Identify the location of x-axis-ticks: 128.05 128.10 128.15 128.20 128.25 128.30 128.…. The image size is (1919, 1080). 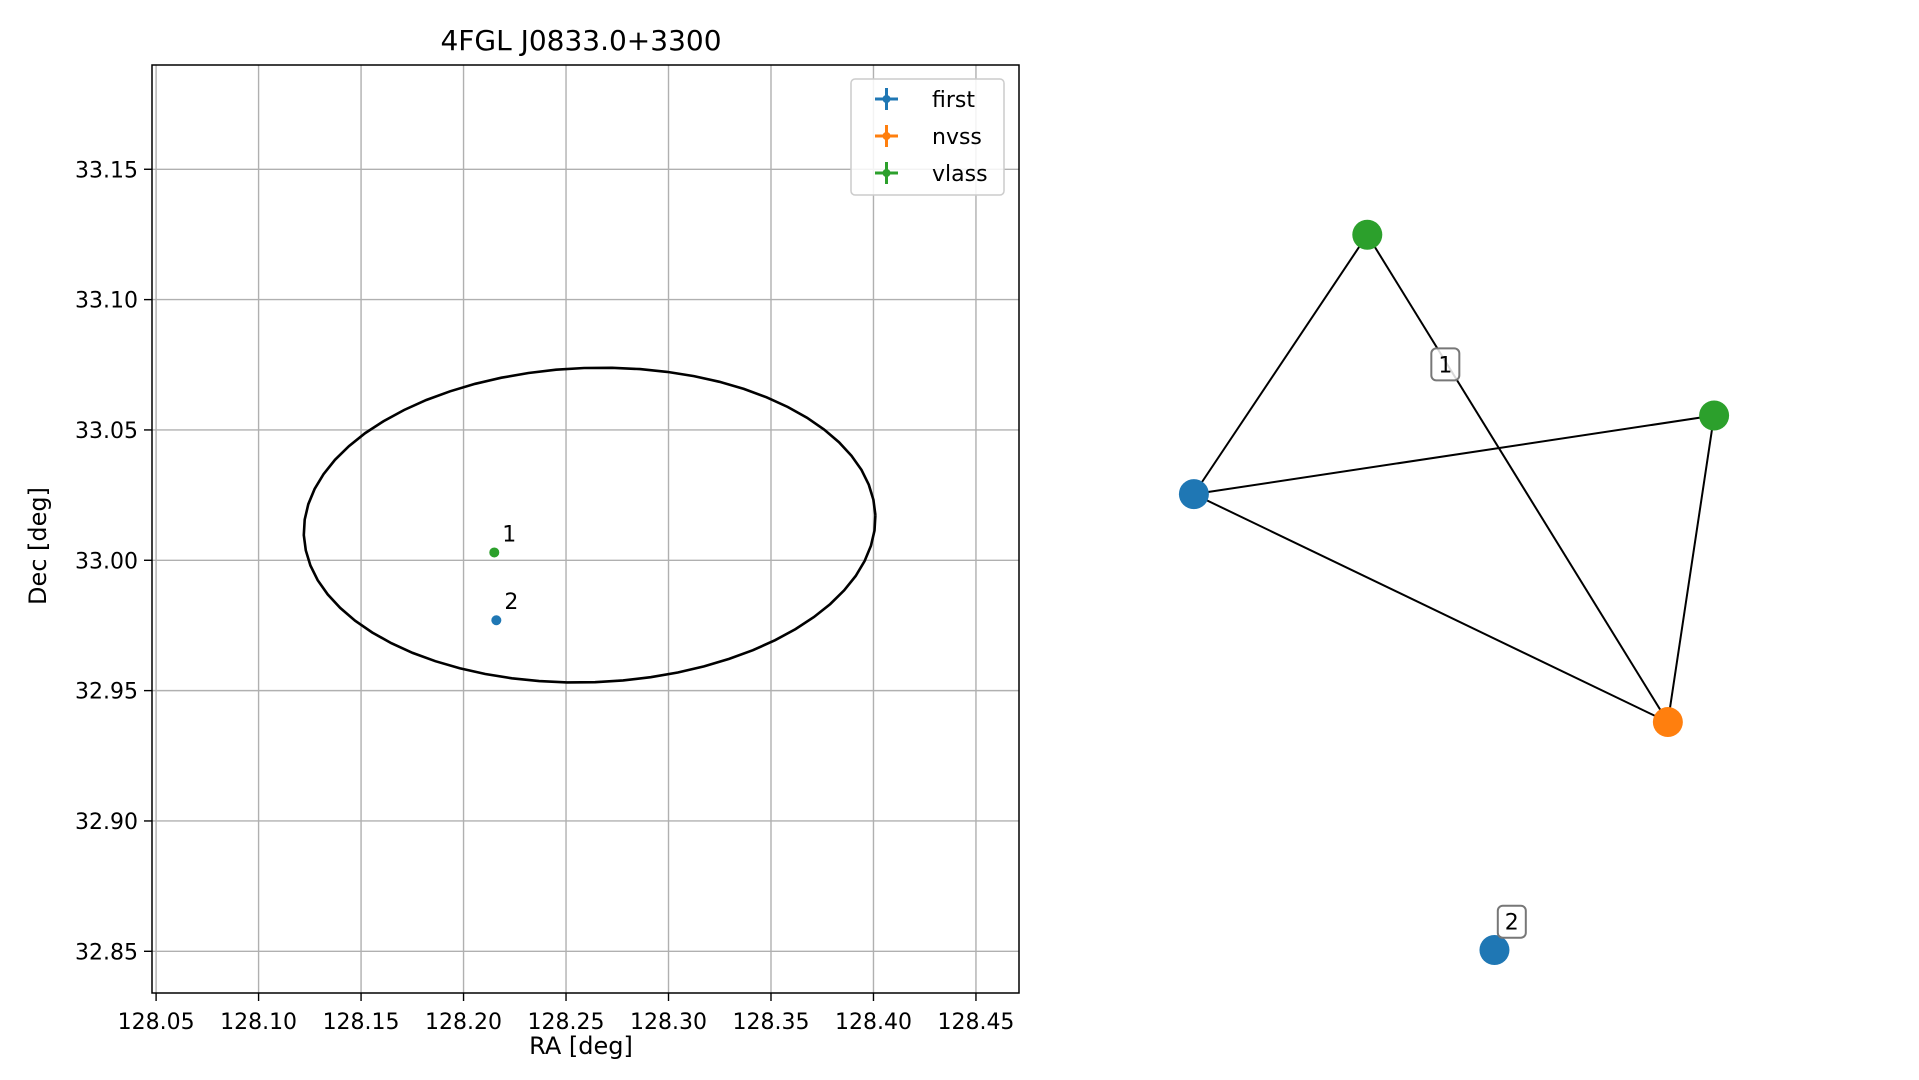
(566, 1014).